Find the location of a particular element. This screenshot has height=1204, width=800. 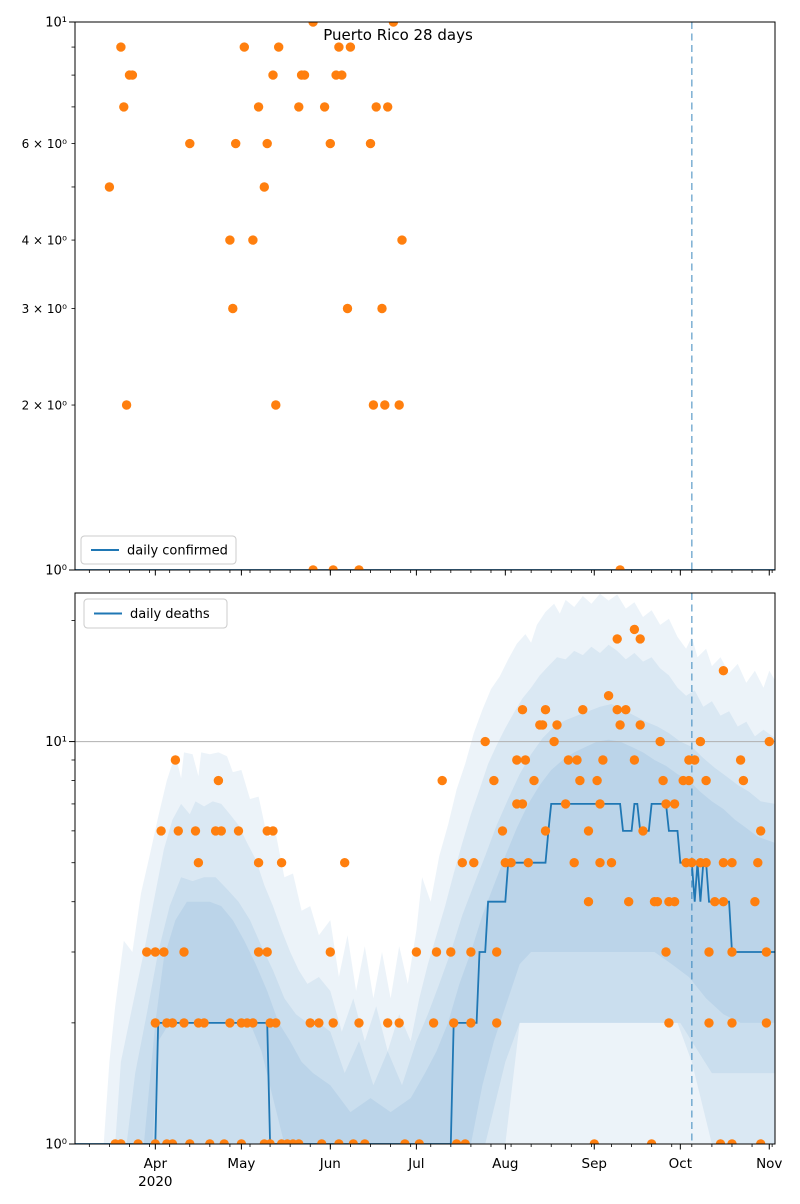

x-tick-label: Jul is located at coordinates (415, 1164).